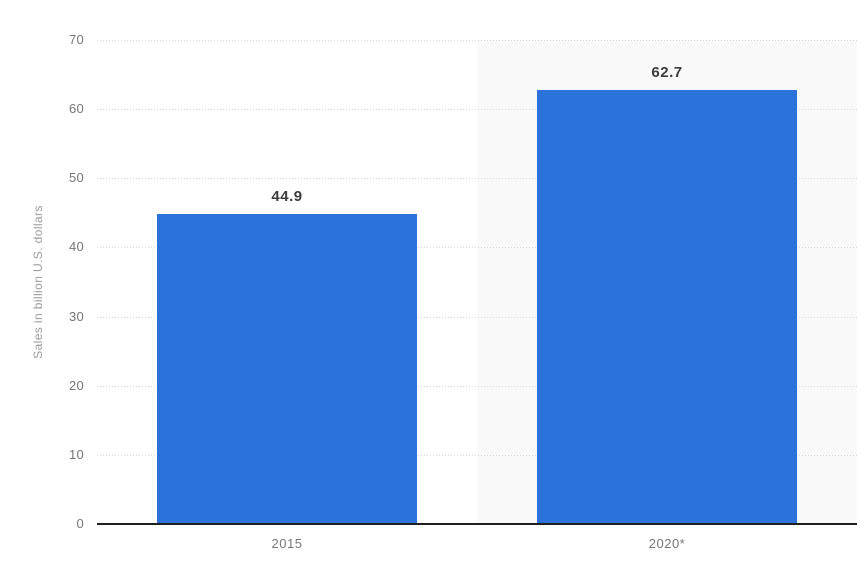  What do you see at coordinates (76, 109) in the screenshot?
I see `y-tick-label: 60` at bounding box center [76, 109].